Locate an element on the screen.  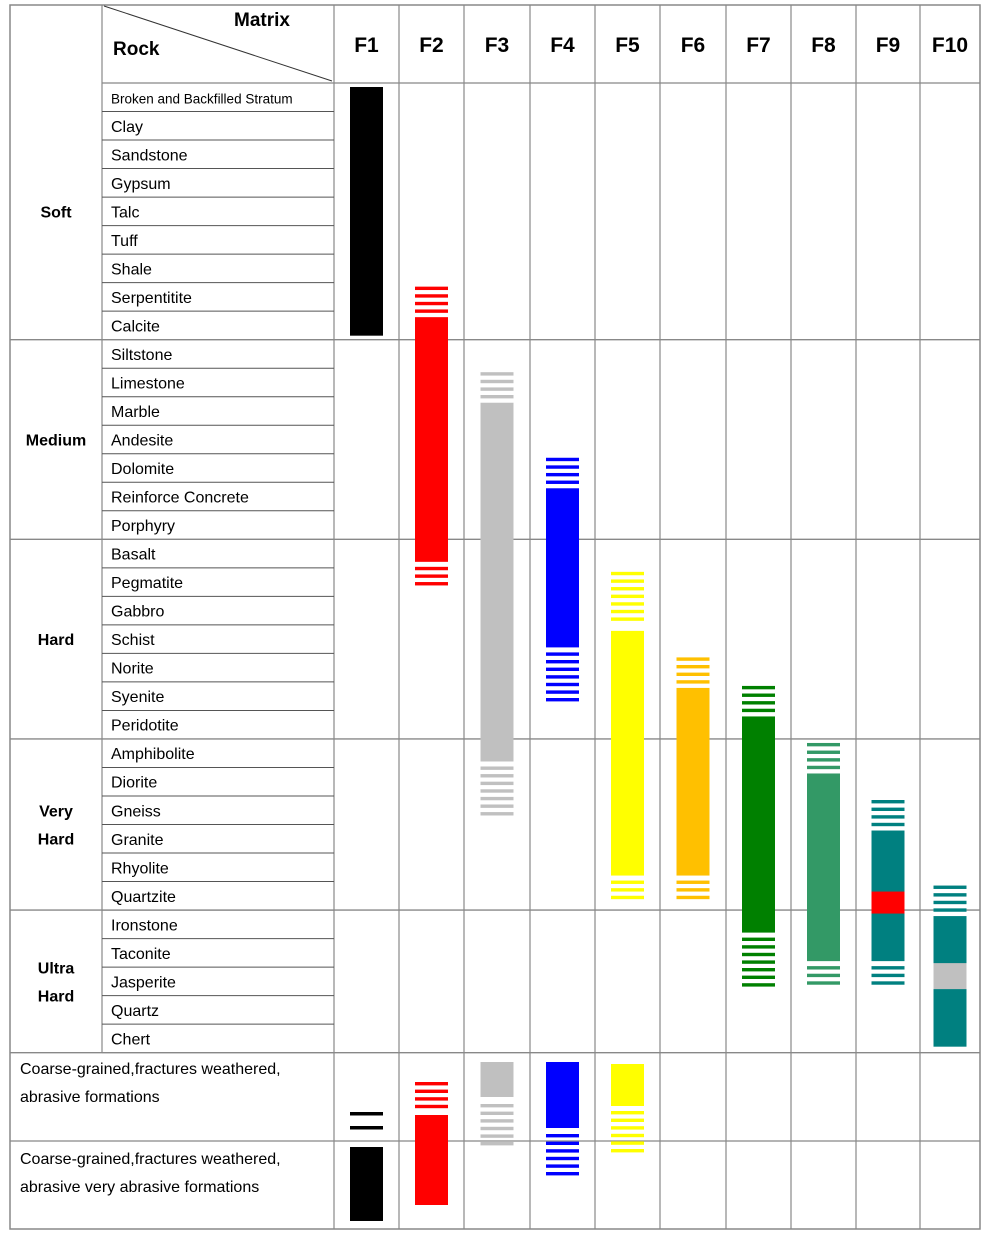
formation-label-line: abrasive formations is located at coordinates (90, 1097).